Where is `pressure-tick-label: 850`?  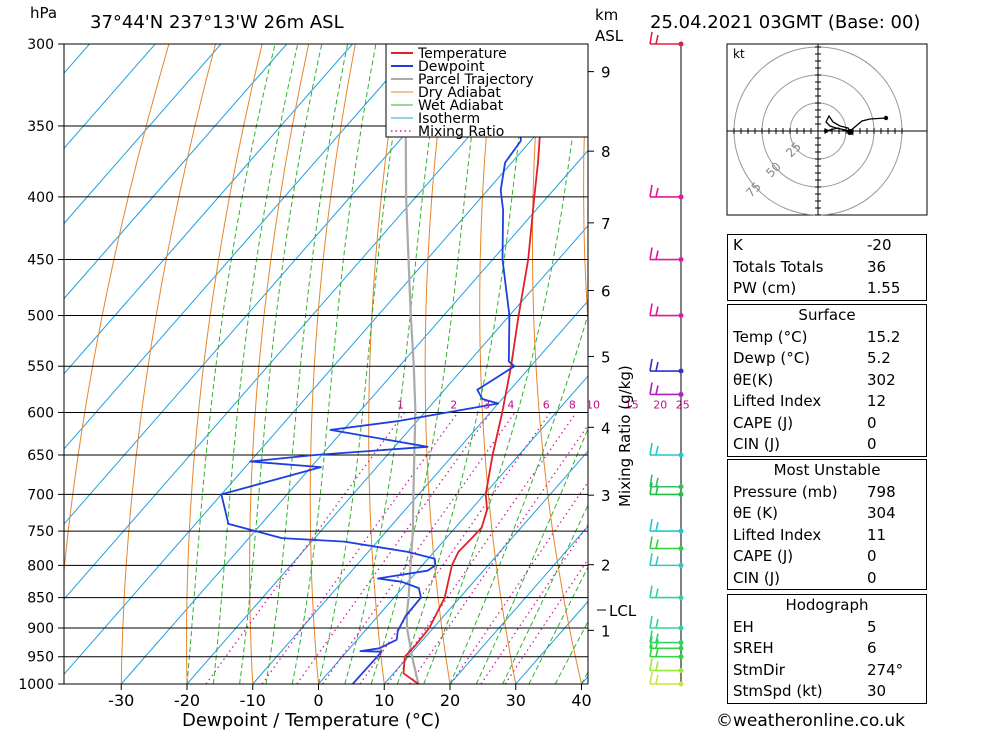
pressure-tick-label: 850 is located at coordinates (40, 599).